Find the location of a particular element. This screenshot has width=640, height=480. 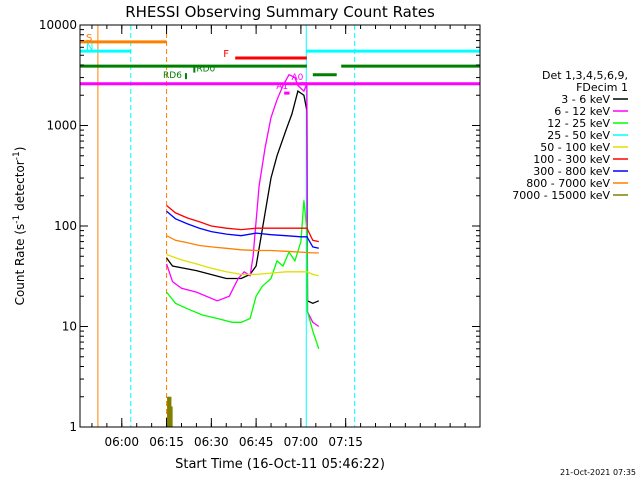

legend-entry-label-4: 50 - 100 keV is located at coordinates (575, 147).